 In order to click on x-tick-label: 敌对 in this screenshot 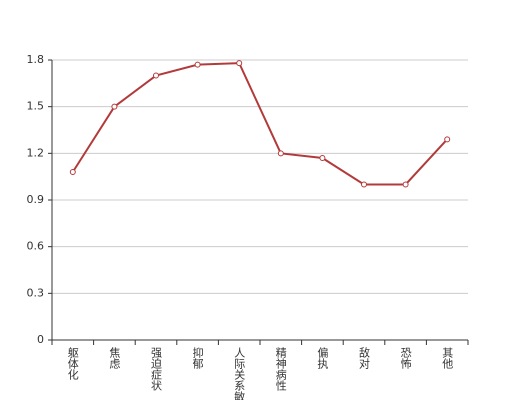, I will do `click(364, 357)`.